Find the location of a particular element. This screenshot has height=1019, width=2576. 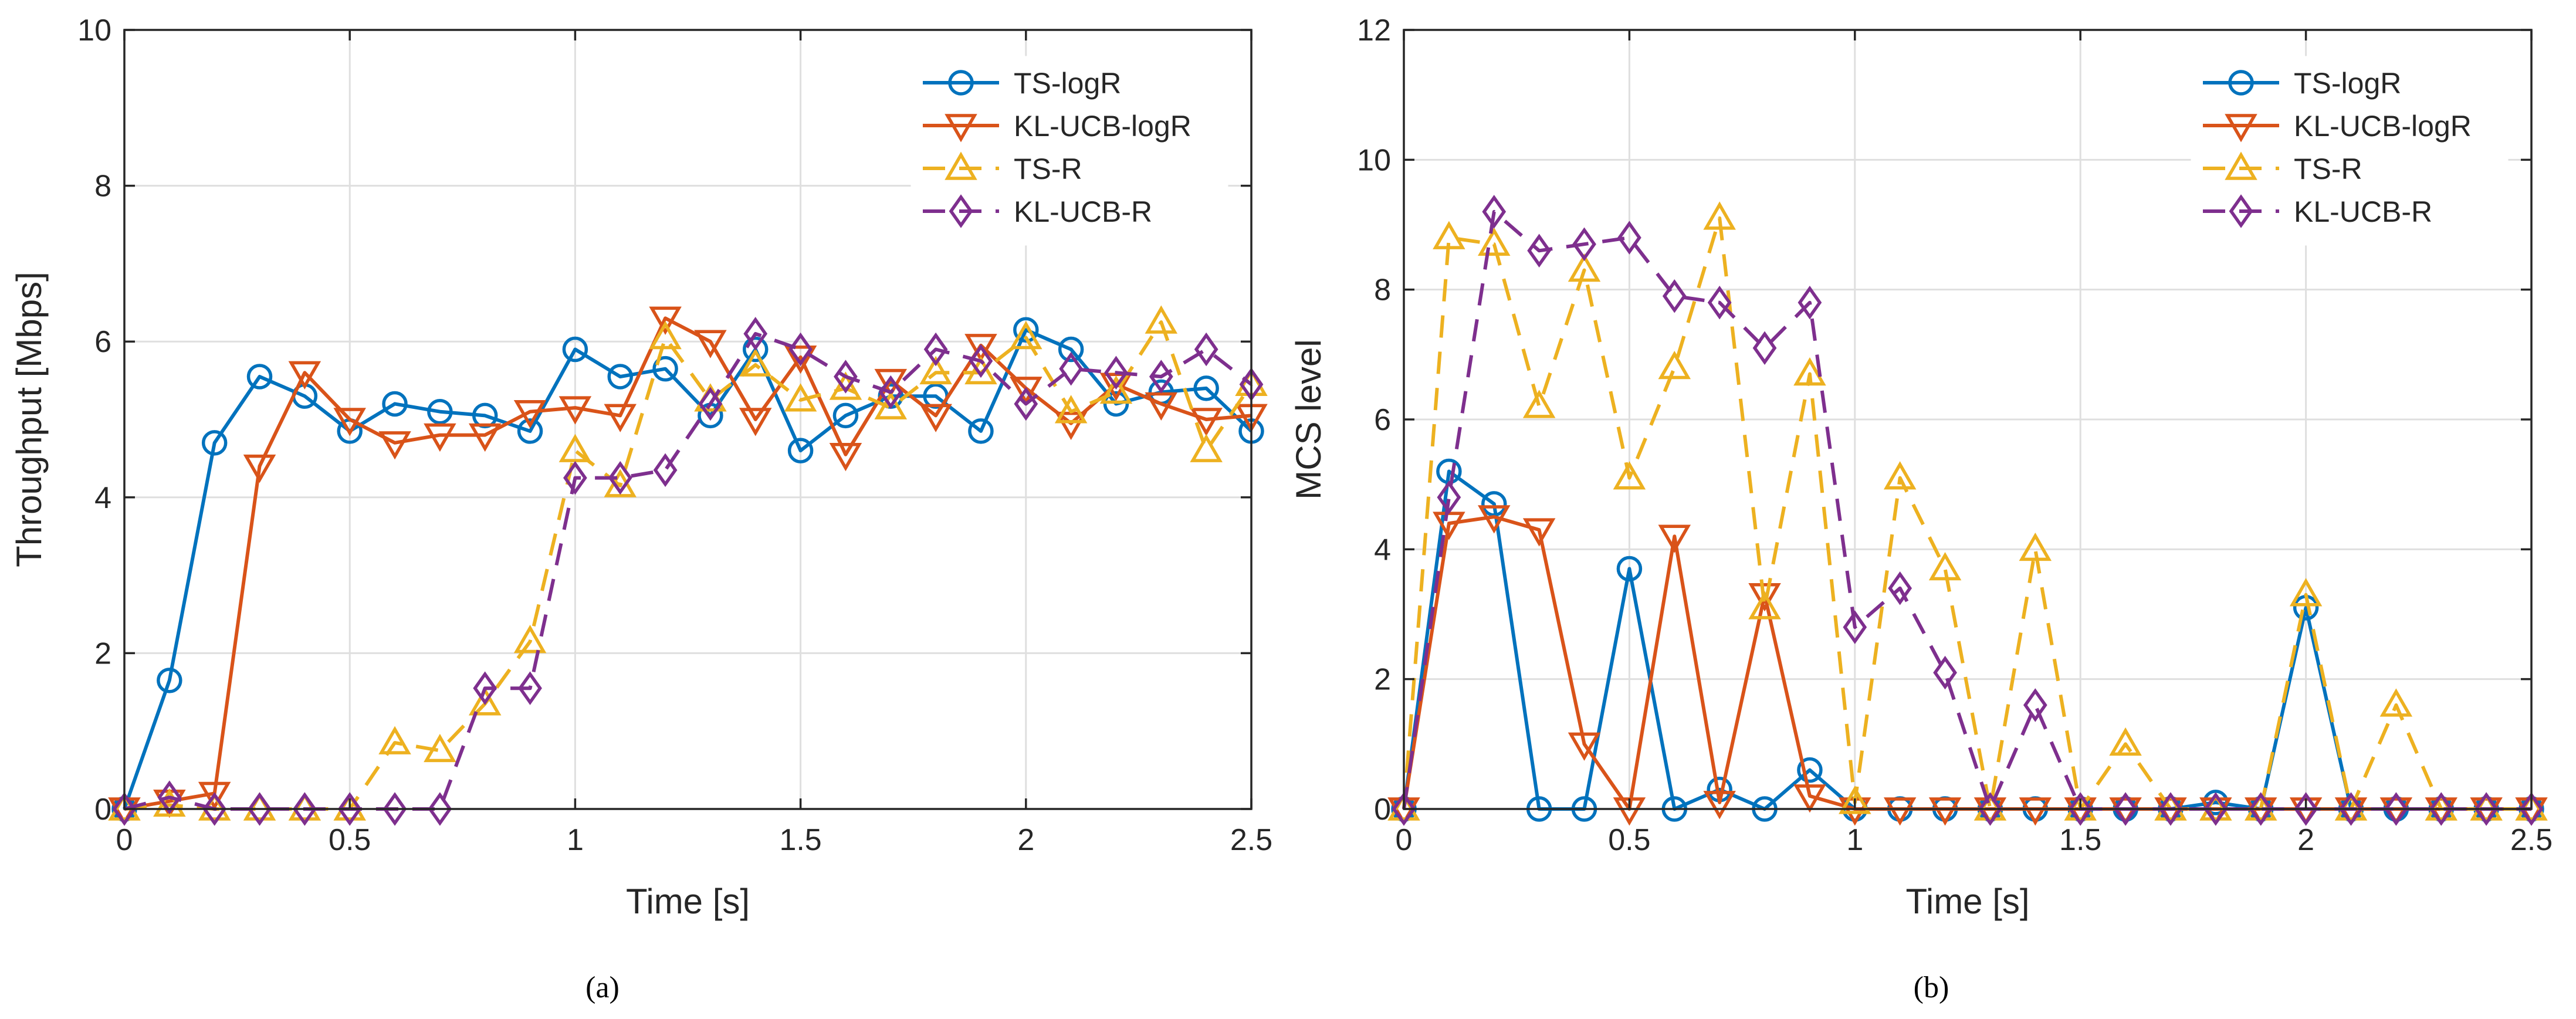

legend: TS-logR KL-UCB-logR TS-R KL-UCB-R is located at coordinates (1069, 151).